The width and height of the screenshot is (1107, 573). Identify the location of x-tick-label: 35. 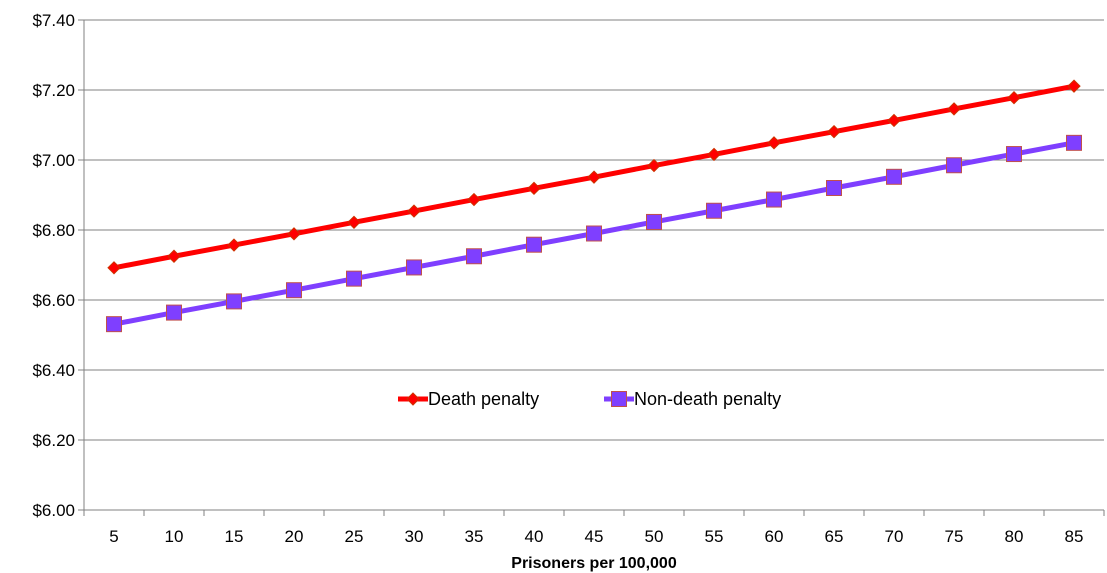
(474, 536).